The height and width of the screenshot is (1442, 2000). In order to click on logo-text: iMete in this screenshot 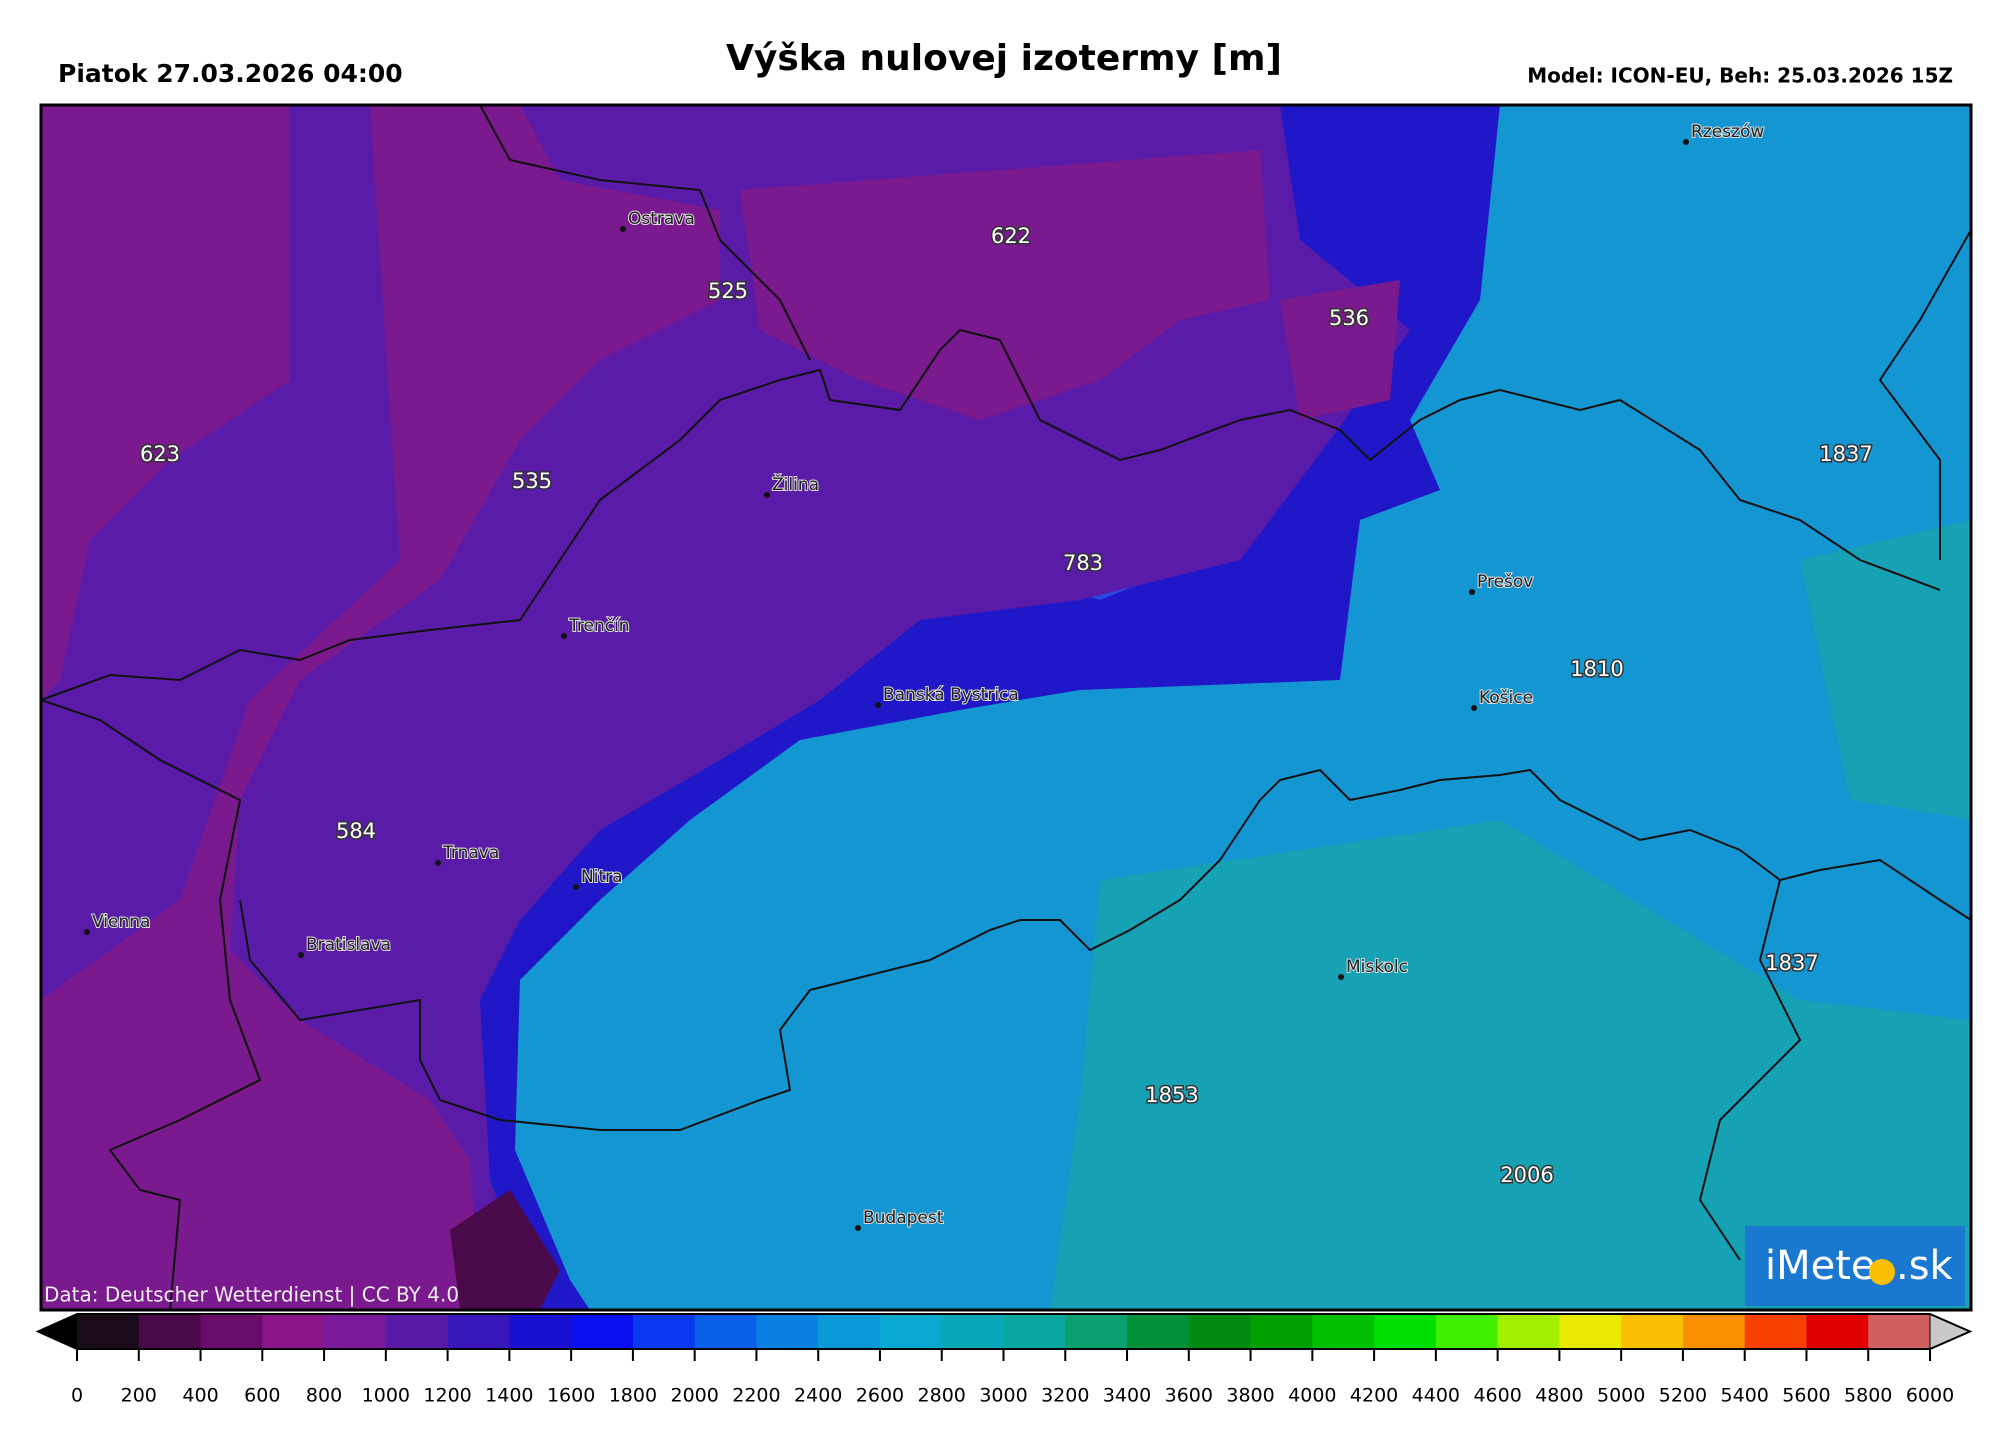, I will do `click(1820, 1266)`.